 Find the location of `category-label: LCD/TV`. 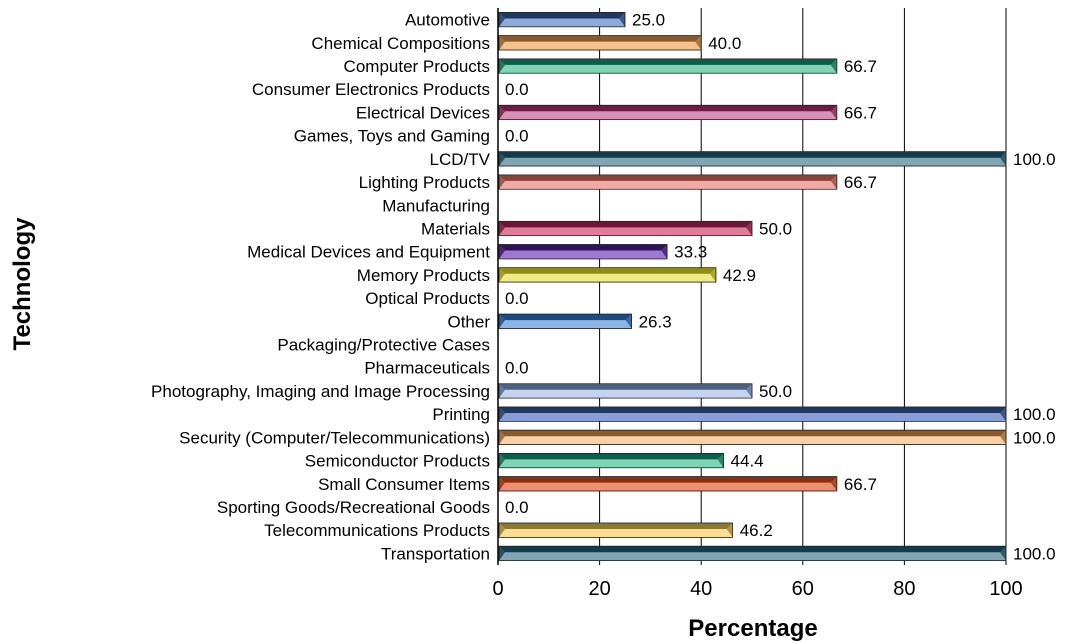

category-label: LCD/TV is located at coordinates (460, 159).